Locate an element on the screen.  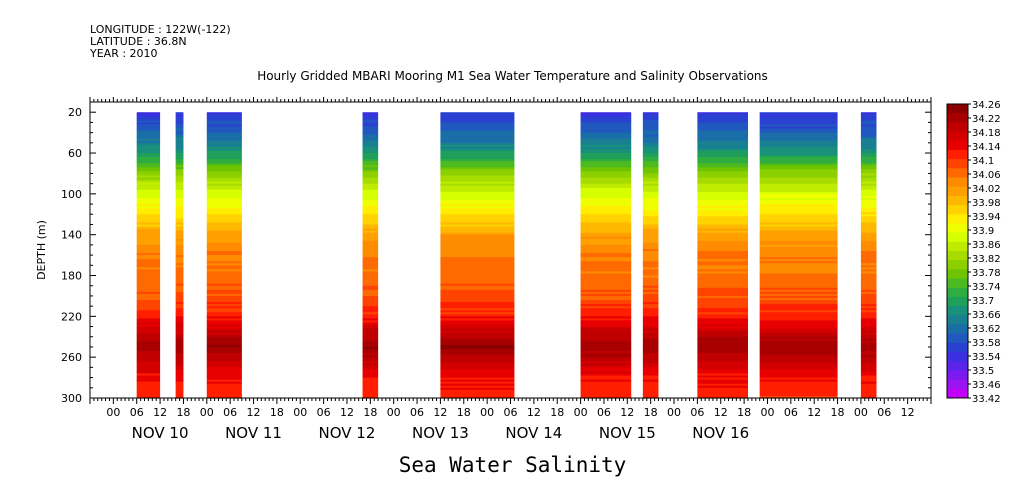
y-axis-label: DEPTH (m) is located at coordinates (41, 250).